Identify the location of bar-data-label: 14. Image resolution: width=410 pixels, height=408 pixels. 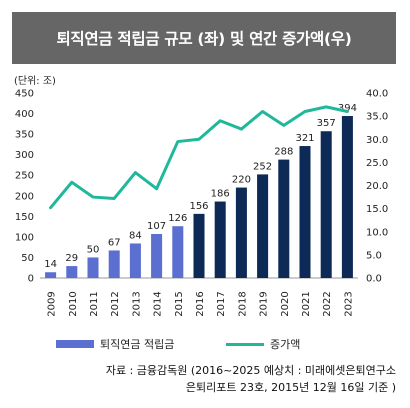
(50, 264).